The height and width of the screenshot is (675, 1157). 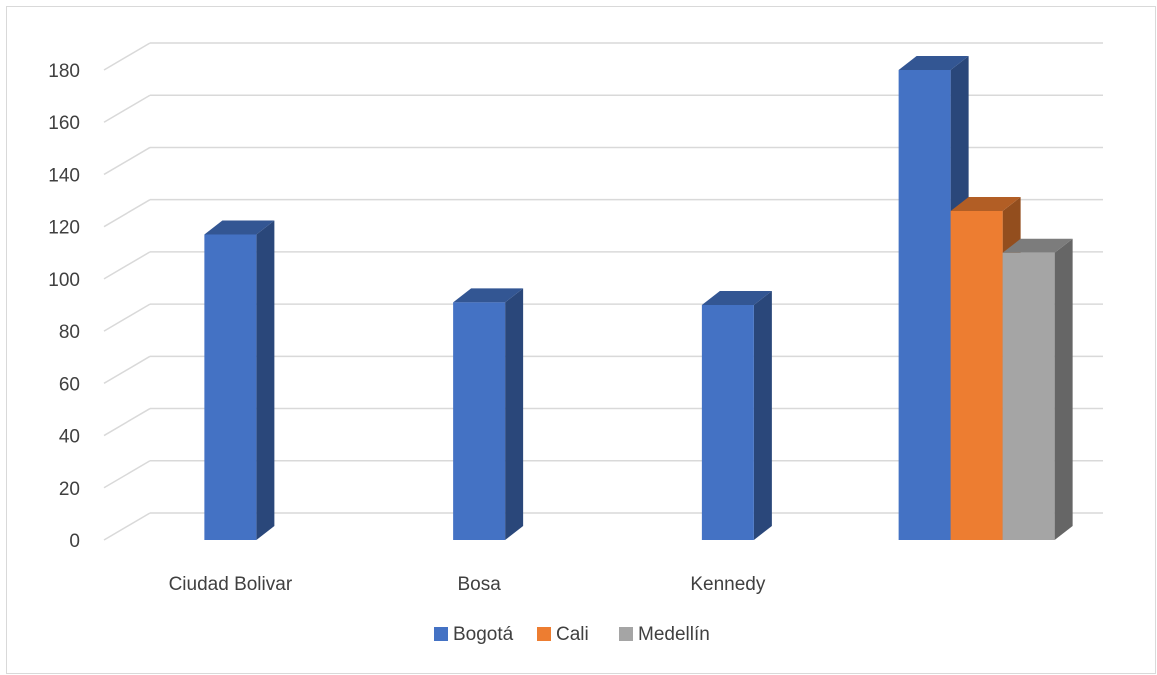 What do you see at coordinates (74, 541) in the screenshot?
I see `y-tick-label: 0` at bounding box center [74, 541].